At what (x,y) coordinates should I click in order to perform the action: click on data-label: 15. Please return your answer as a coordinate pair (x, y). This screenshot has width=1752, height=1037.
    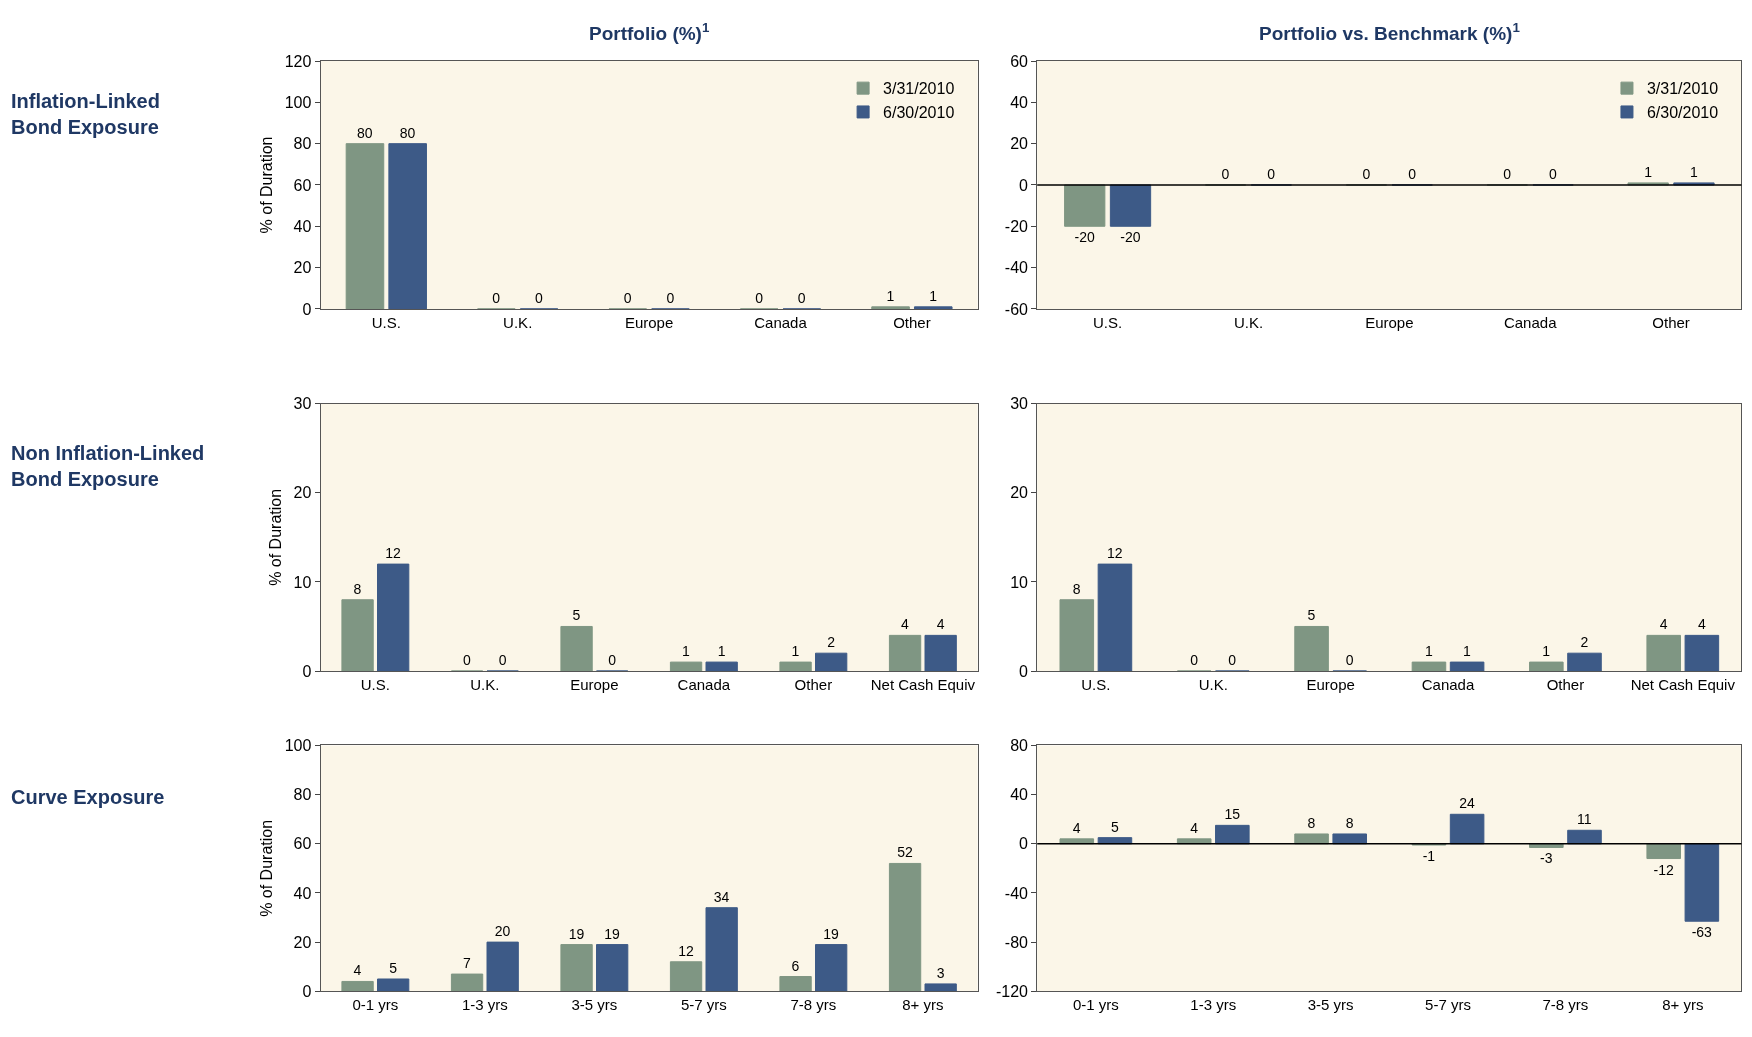
    Looking at the image, I should click on (1232, 814).